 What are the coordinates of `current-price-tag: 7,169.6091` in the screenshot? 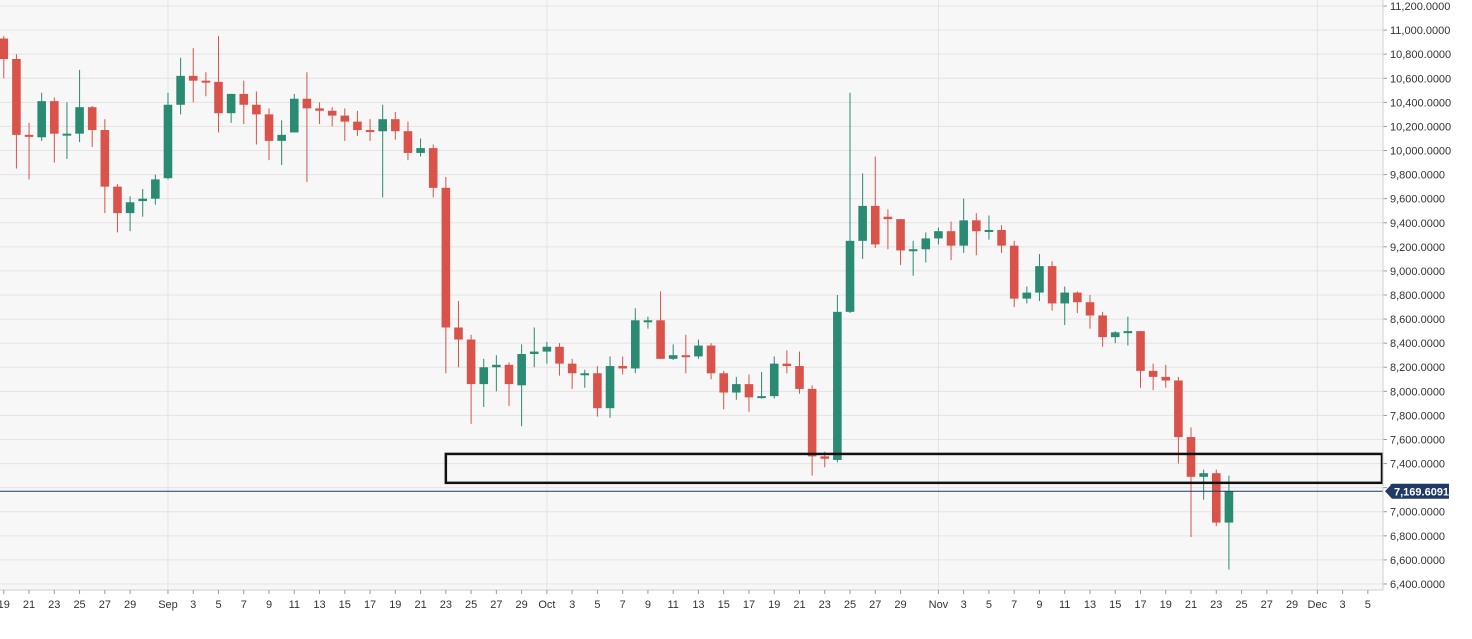 It's located at (1417, 491).